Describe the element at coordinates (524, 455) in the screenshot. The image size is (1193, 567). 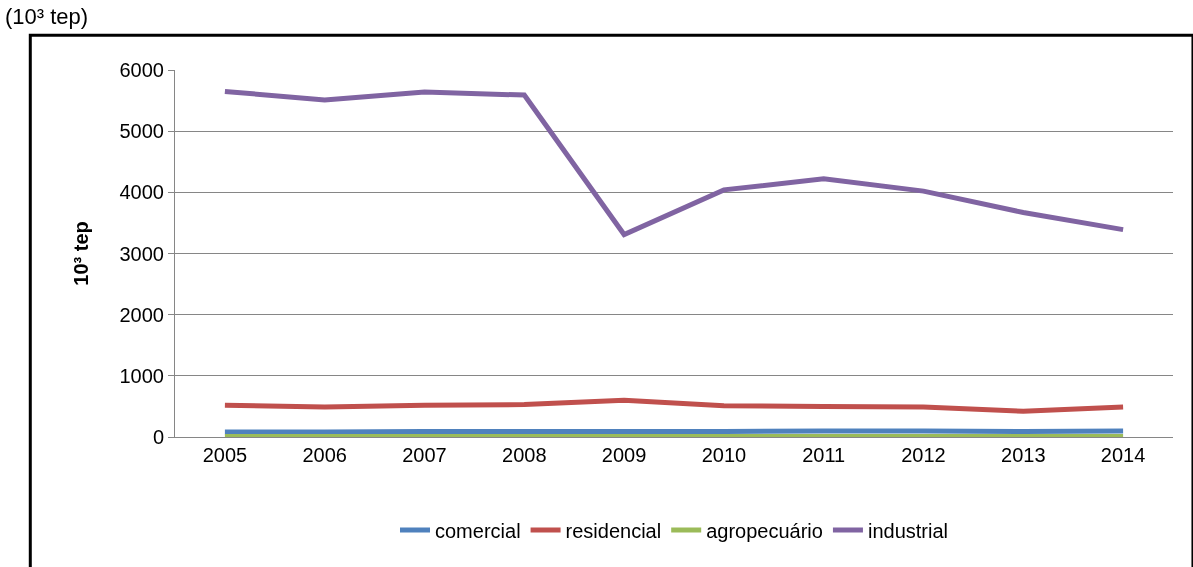
I see `x-tick-label: 2008` at that location.